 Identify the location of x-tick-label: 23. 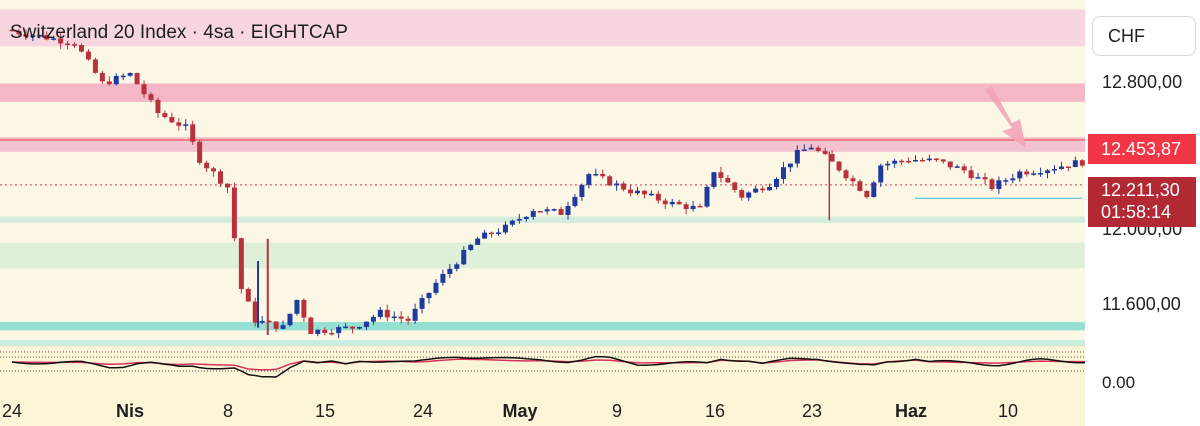
(812, 411).